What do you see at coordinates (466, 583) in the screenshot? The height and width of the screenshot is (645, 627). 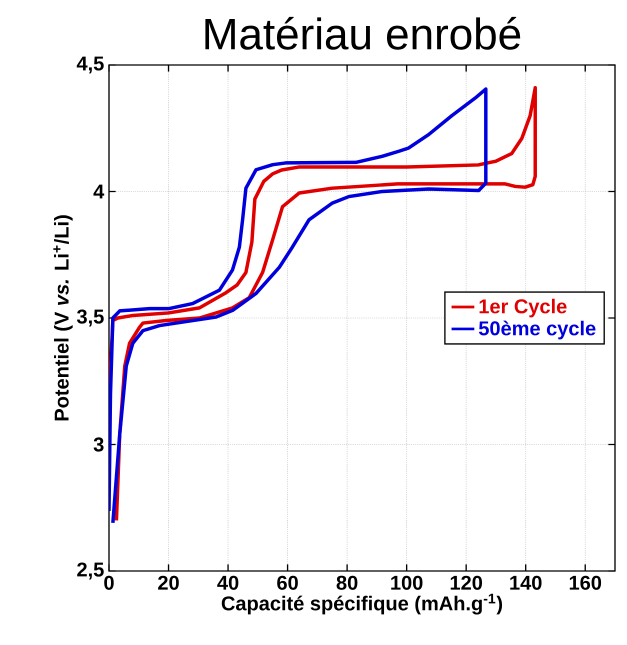 I see `x-tick-label: 120` at bounding box center [466, 583].